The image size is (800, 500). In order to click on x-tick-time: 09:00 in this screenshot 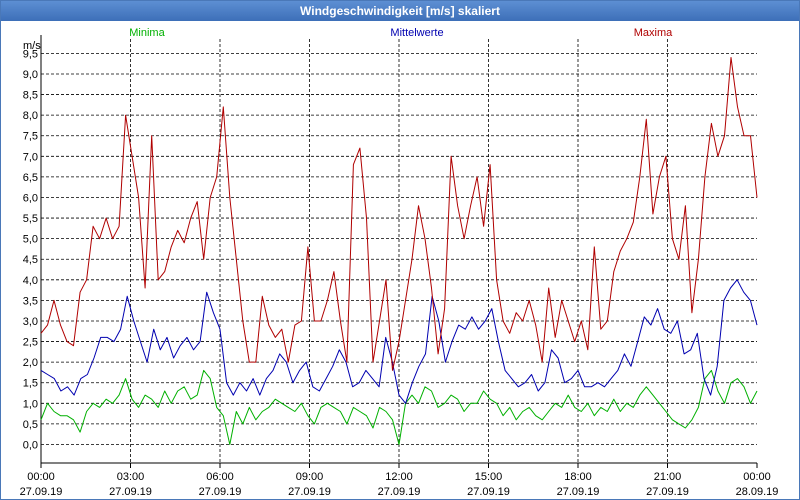, I will do `click(310, 477)`.